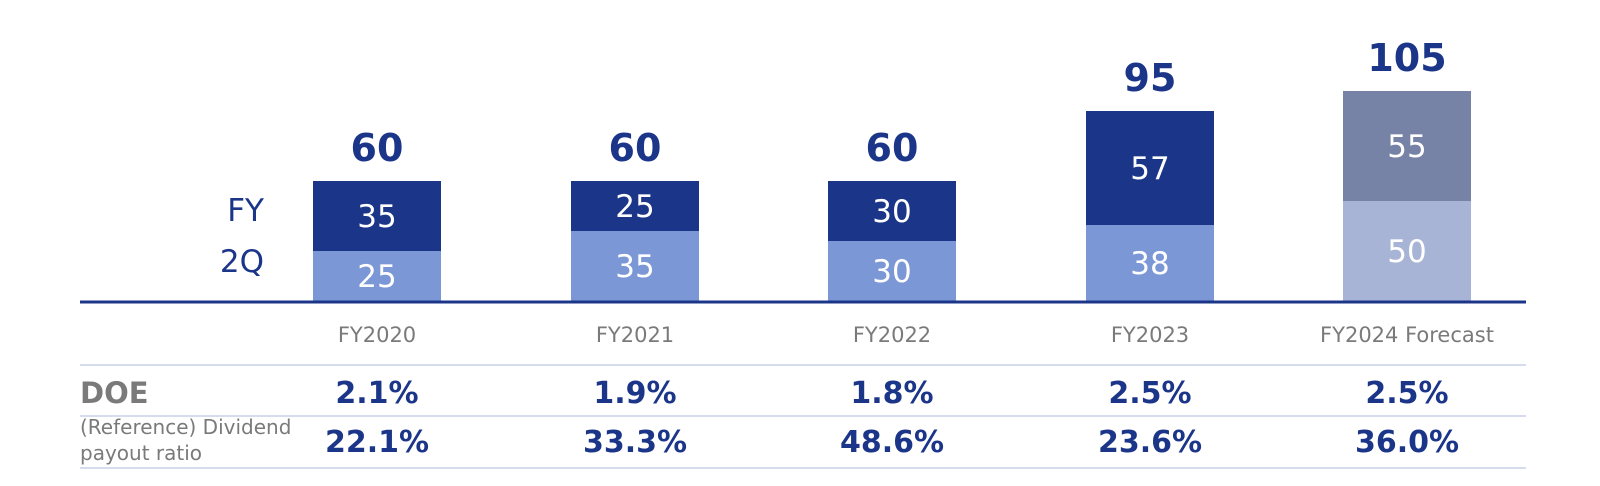 The image size is (1600, 486). What do you see at coordinates (242, 236) in the screenshot?
I see `series-labels: FY 2Q` at bounding box center [242, 236].